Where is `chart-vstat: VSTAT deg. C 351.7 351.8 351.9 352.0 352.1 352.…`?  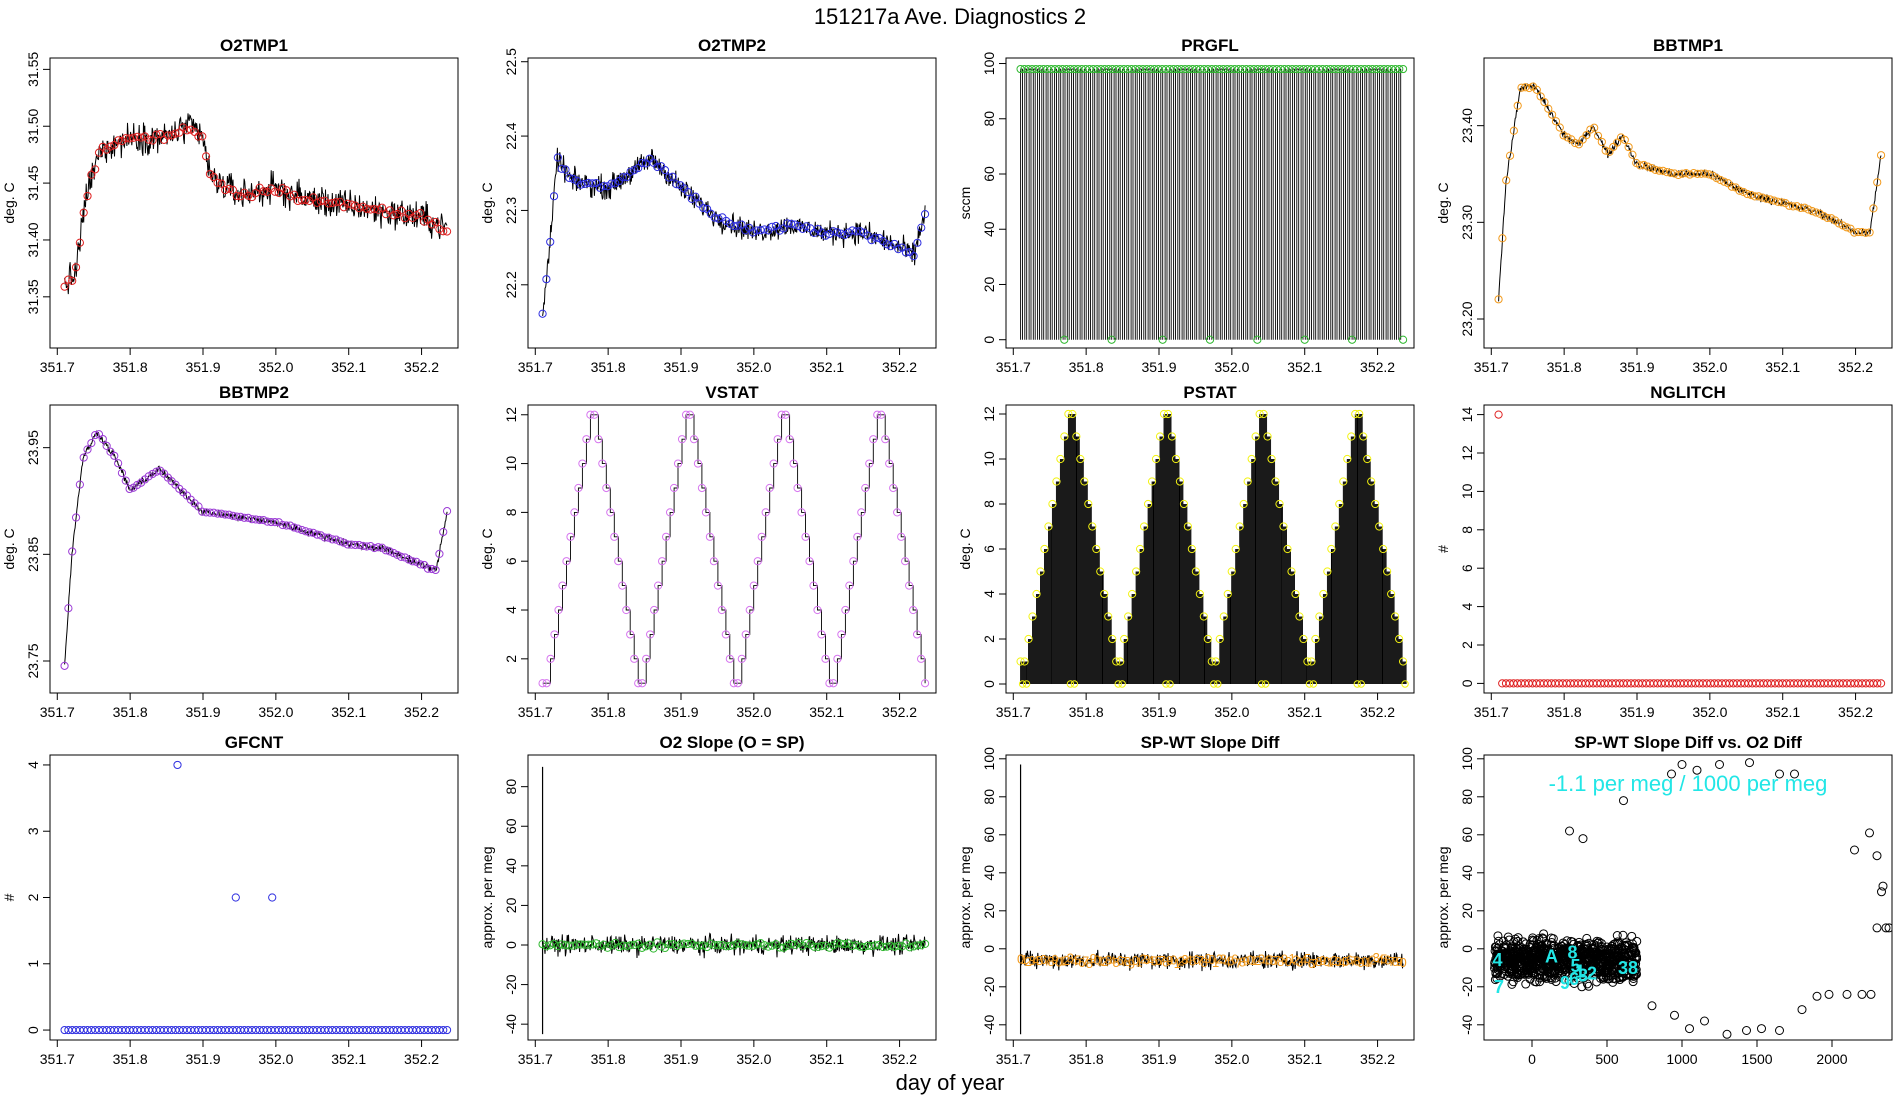
chart-vstat: VSTAT deg. C 351.7 351.8 351.9 352.0 352.1 352.… is located at coordinates (708, 551).